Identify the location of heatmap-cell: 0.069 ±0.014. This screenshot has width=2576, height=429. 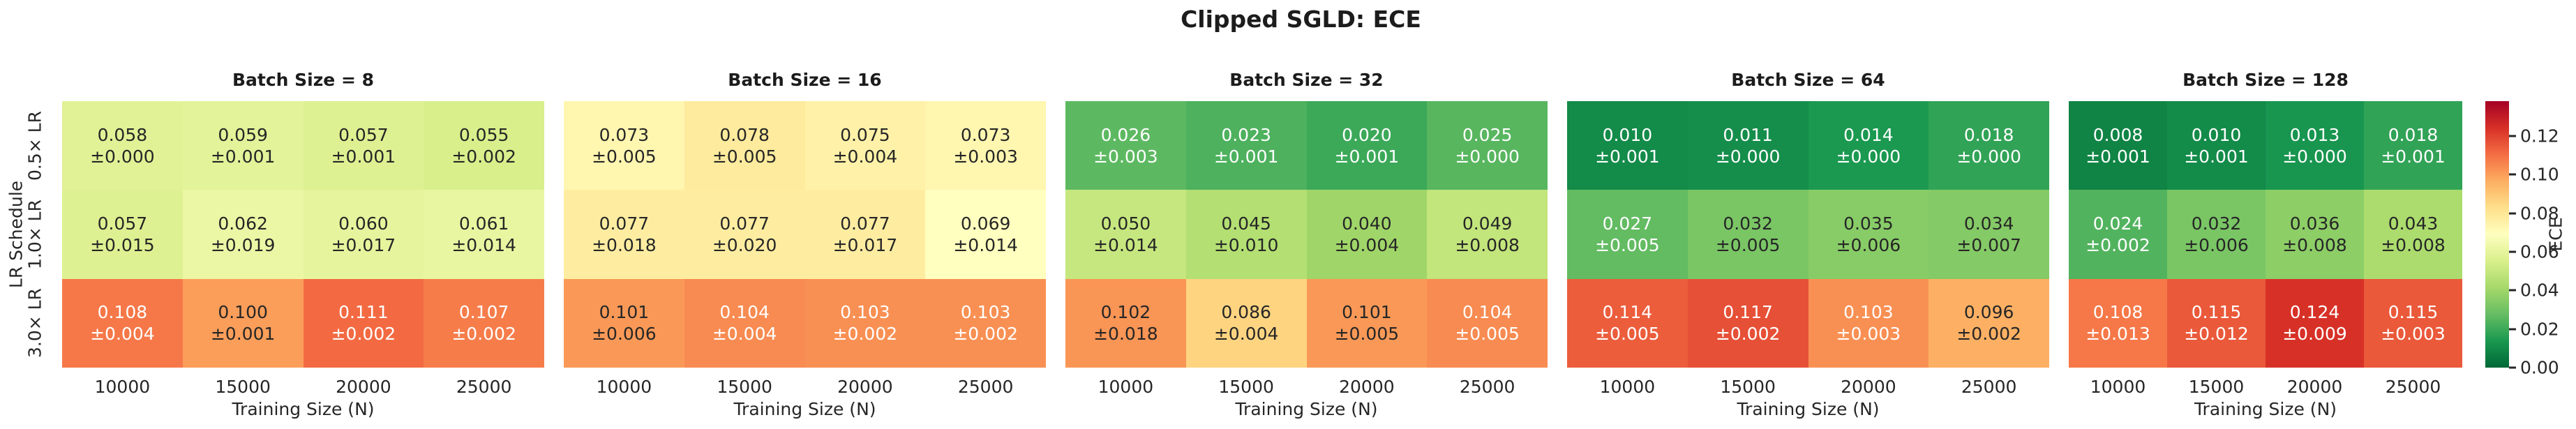
(985, 234).